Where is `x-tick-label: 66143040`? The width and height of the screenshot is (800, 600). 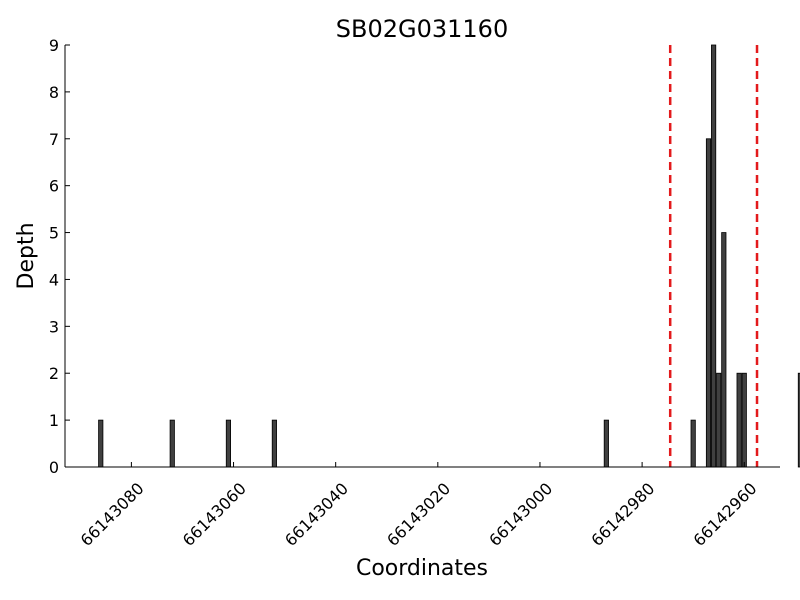 x-tick-label: 66143040 is located at coordinates (316, 514).